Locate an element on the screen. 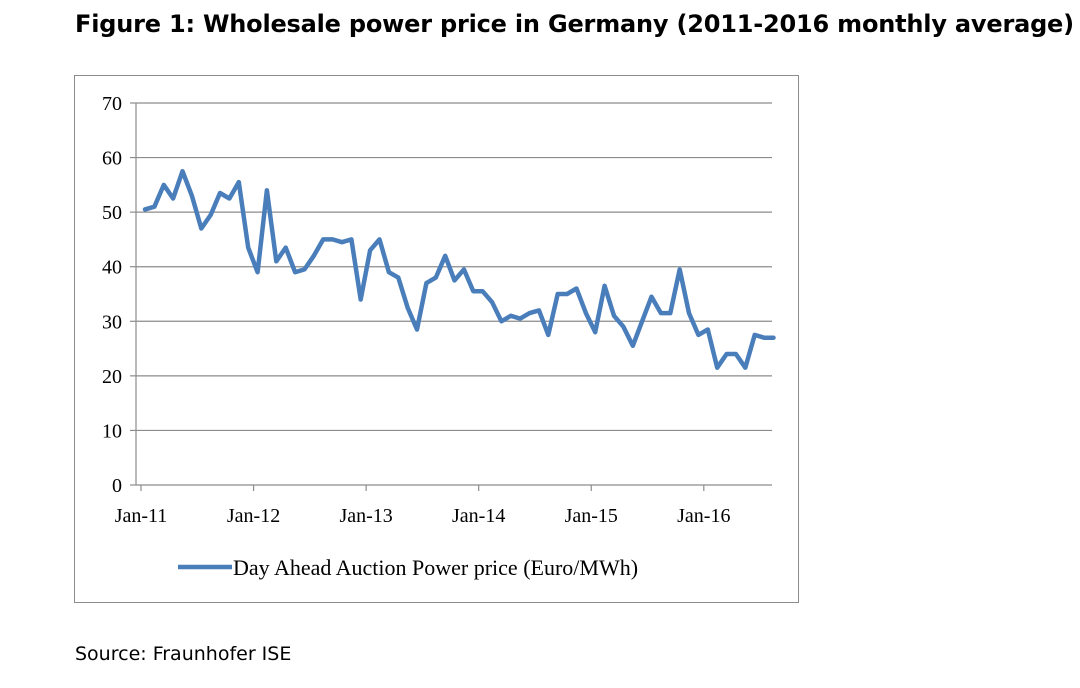 The image size is (1080, 688). source-note: Source: Fraunhofer ISE is located at coordinates (183, 654).